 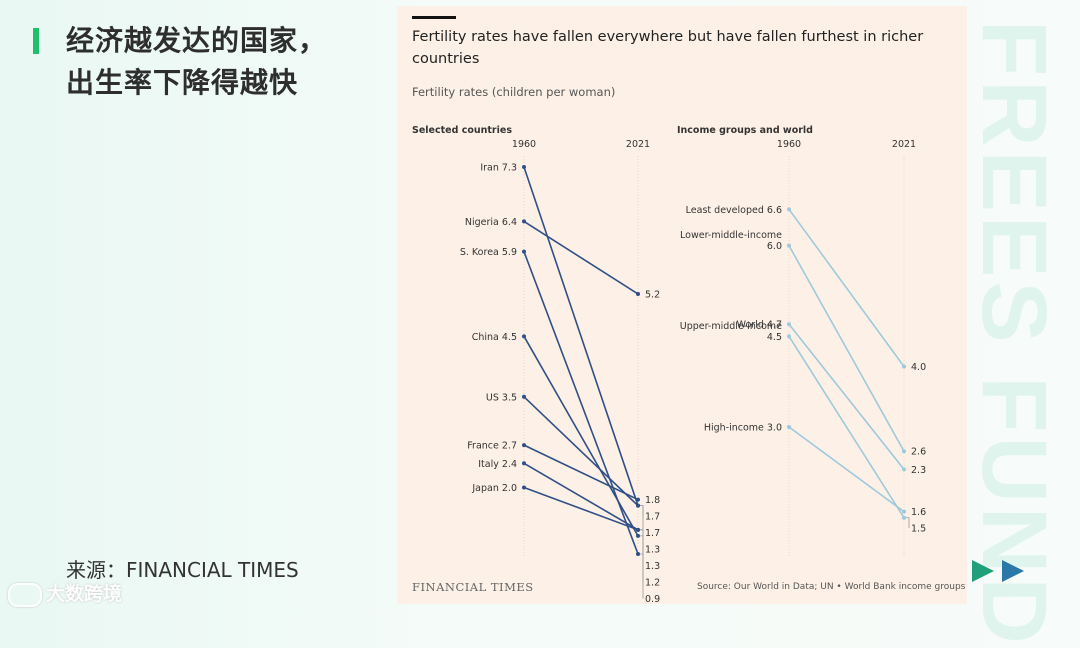 I want to click on data-label-1960: China 4.5, so click(x=494, y=337).